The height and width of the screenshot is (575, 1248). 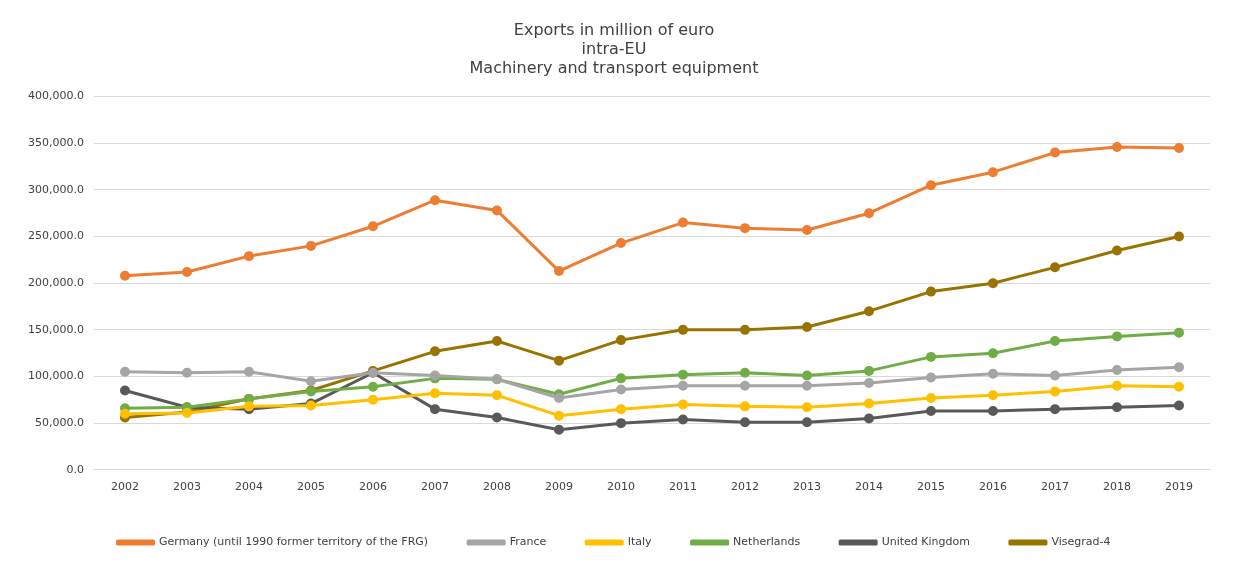 What do you see at coordinates (614, 48) in the screenshot?
I see `chart-title: Exports in million of euro intra-EU Machinery and transport equipment` at bounding box center [614, 48].